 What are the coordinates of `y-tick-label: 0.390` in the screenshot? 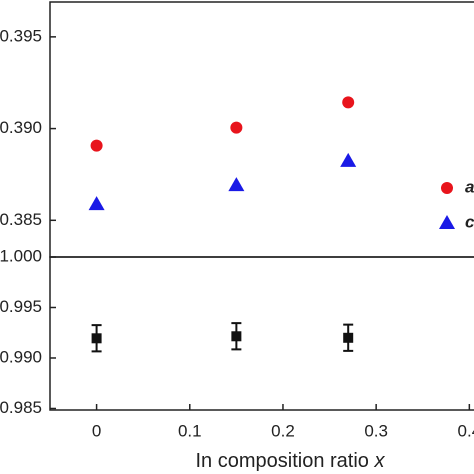 It's located at (21, 127).